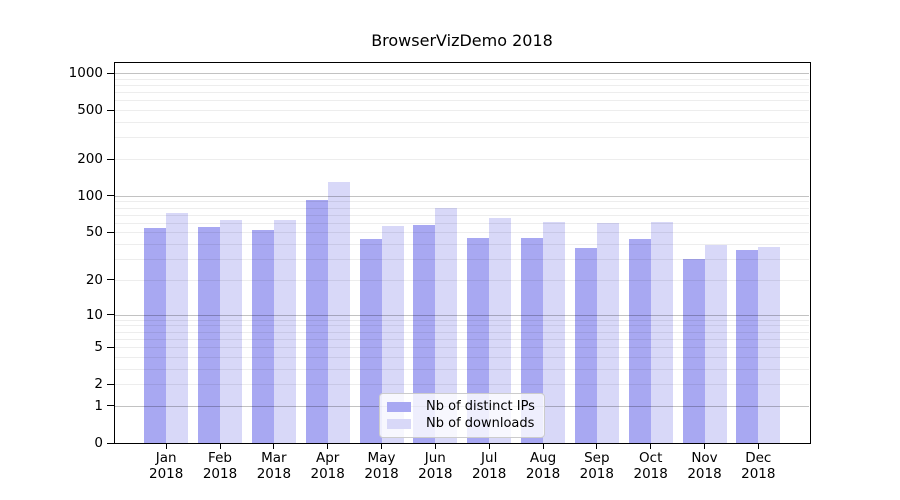 Image resolution: width=900 pixels, height=500 pixels. I want to click on y-tick-label: 0, so click(98, 443).